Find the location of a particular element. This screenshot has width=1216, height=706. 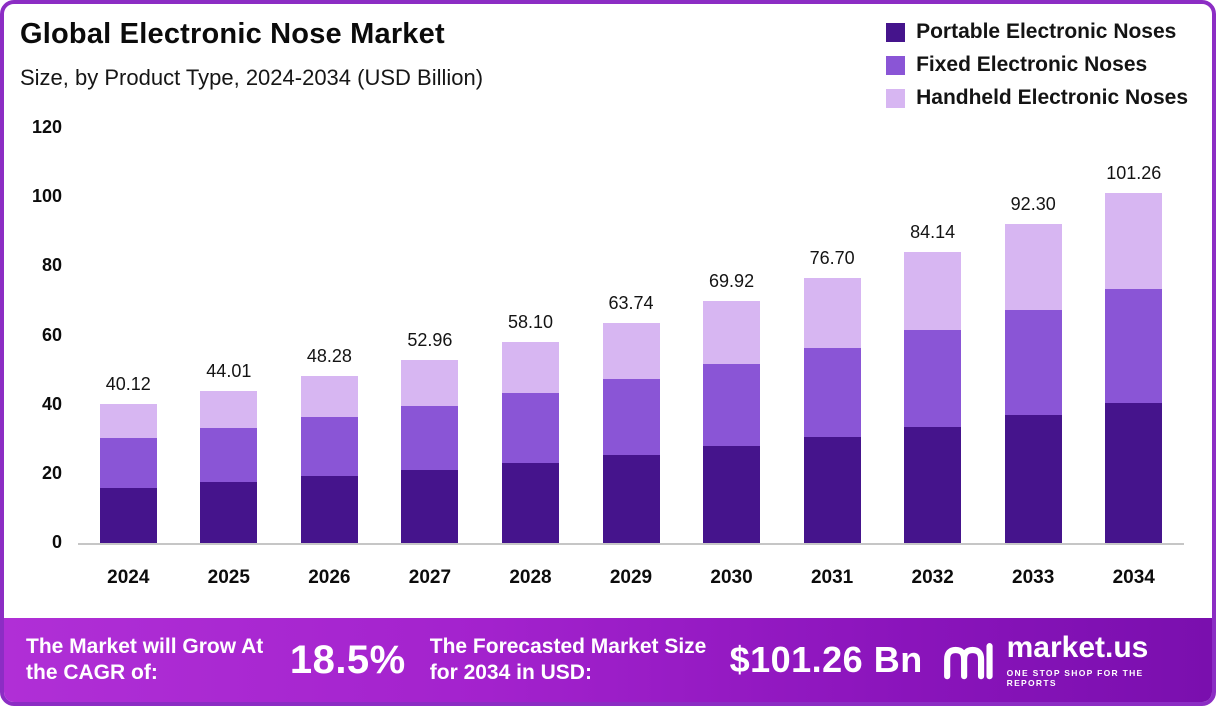

x-axis-label: 2028 is located at coordinates (530, 577).